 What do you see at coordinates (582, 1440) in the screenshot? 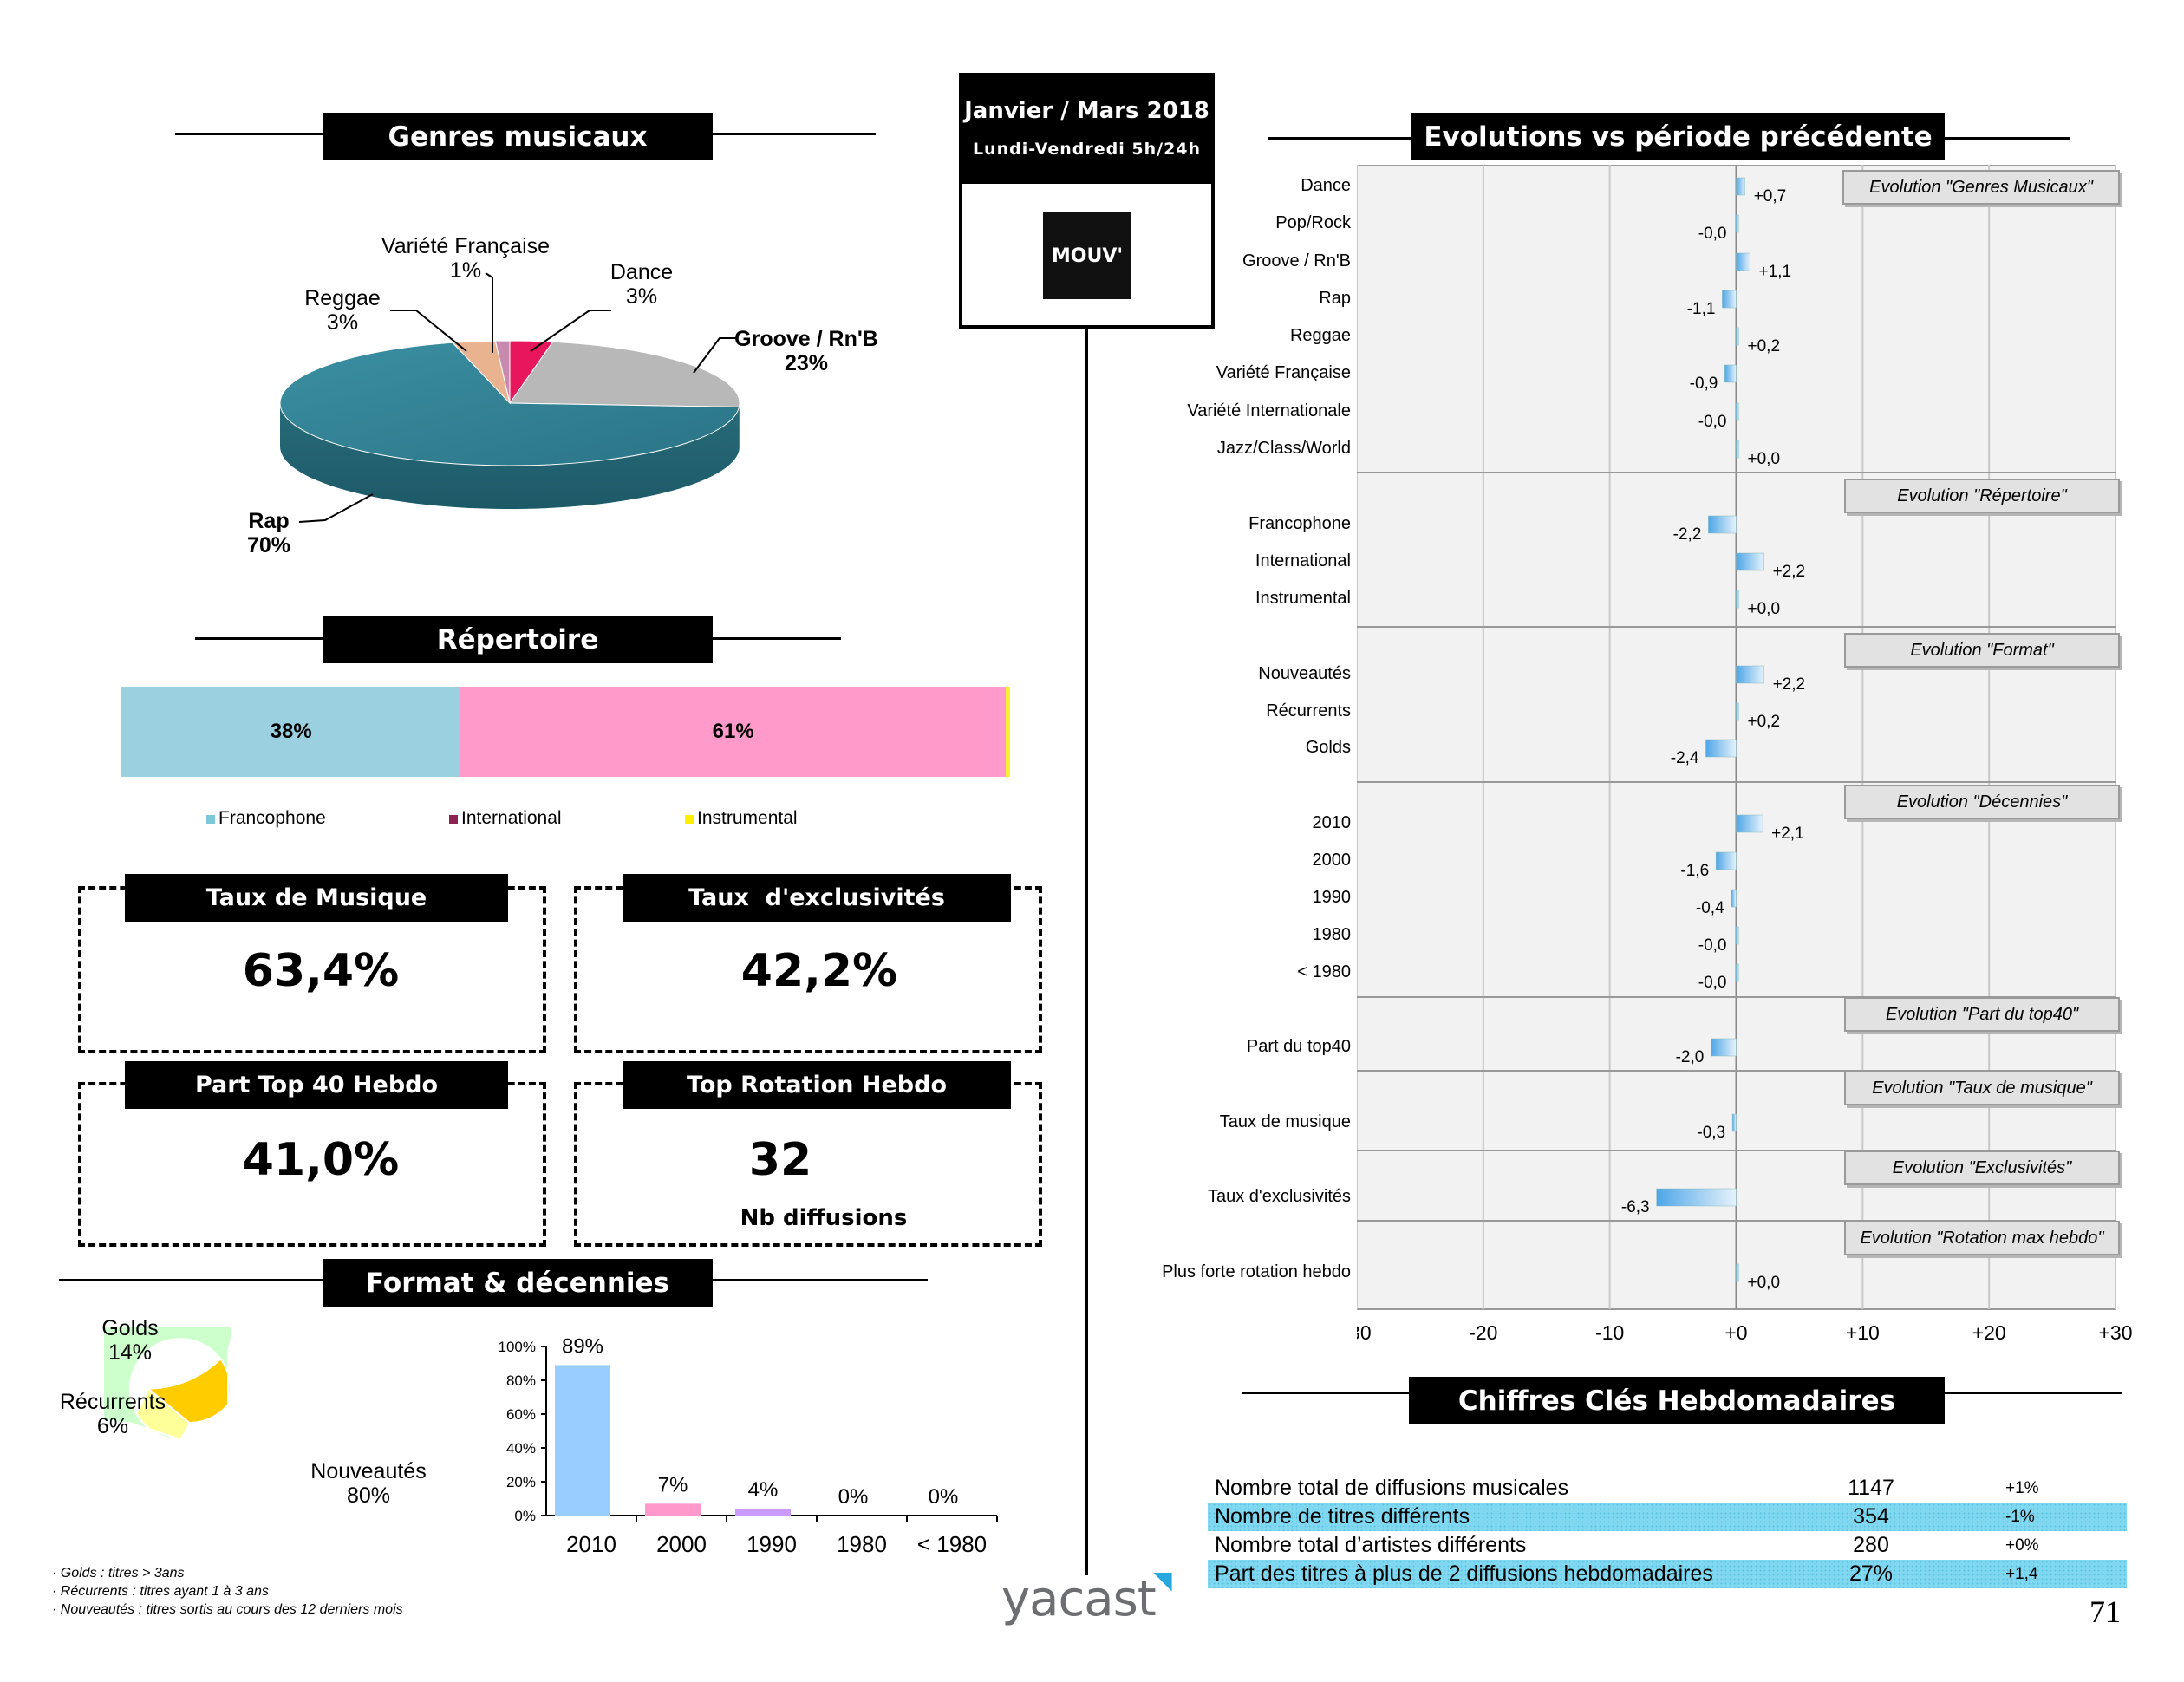
I see `decennies-bar-2010` at bounding box center [582, 1440].